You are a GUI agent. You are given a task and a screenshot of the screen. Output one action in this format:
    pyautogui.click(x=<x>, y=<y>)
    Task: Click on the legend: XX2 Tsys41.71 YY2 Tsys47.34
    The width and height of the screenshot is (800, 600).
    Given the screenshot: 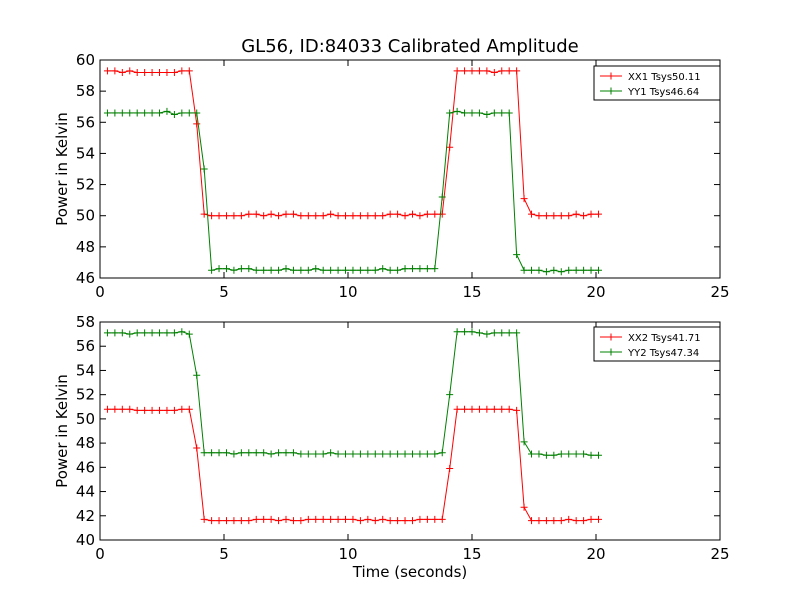 What is the action you would take?
    pyautogui.click(x=657, y=344)
    